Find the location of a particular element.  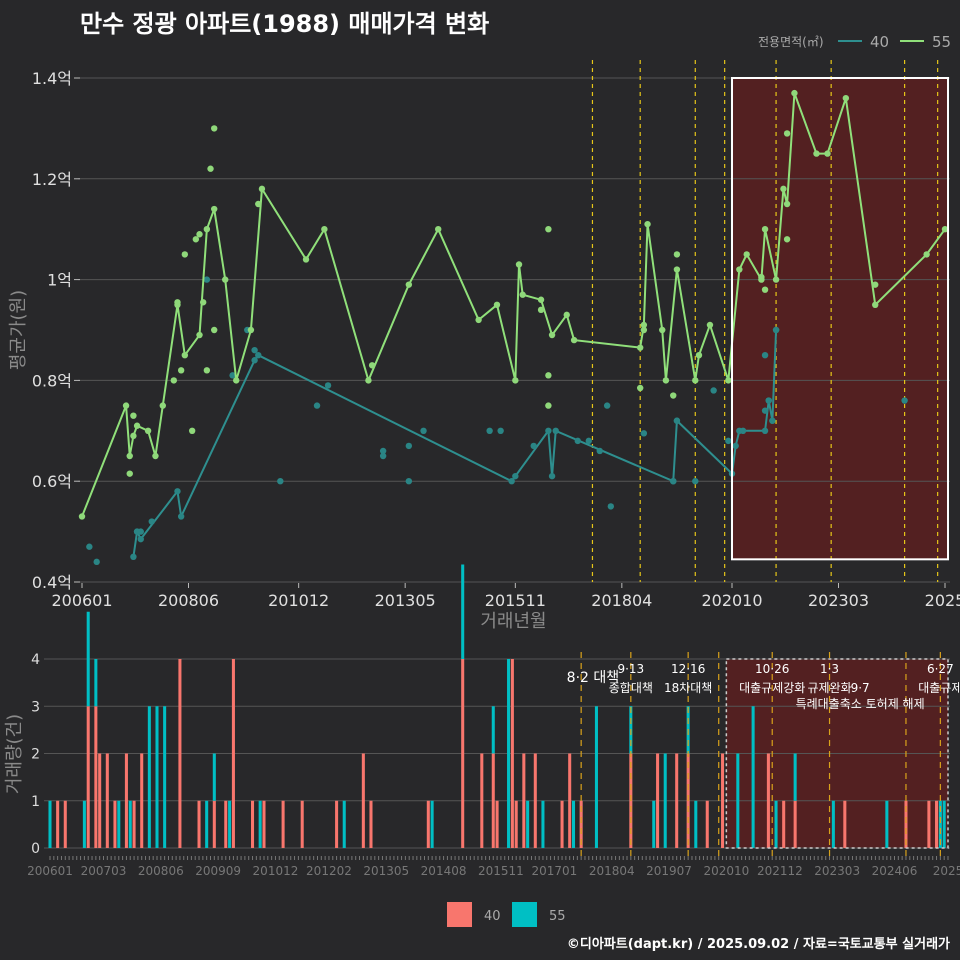

x-tick-label: 201012 is located at coordinates (298, 600).